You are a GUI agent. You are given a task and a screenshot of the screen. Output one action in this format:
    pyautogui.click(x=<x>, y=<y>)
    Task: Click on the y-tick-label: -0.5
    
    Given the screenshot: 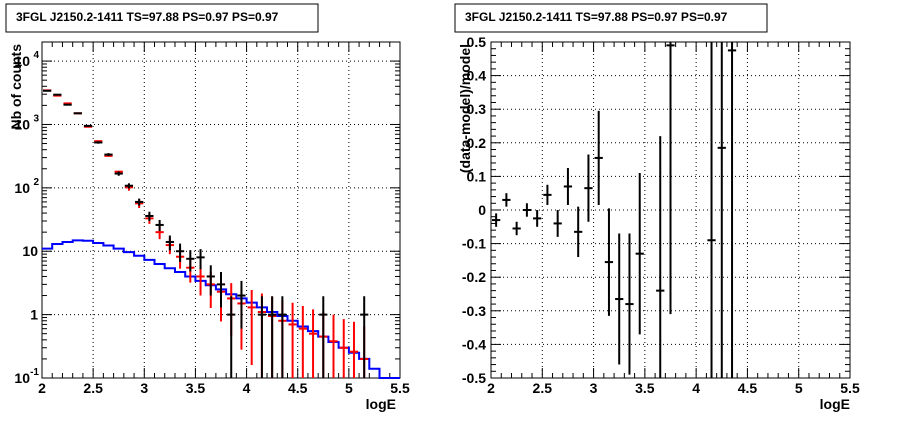 What is the action you would take?
    pyautogui.click(x=474, y=378)
    